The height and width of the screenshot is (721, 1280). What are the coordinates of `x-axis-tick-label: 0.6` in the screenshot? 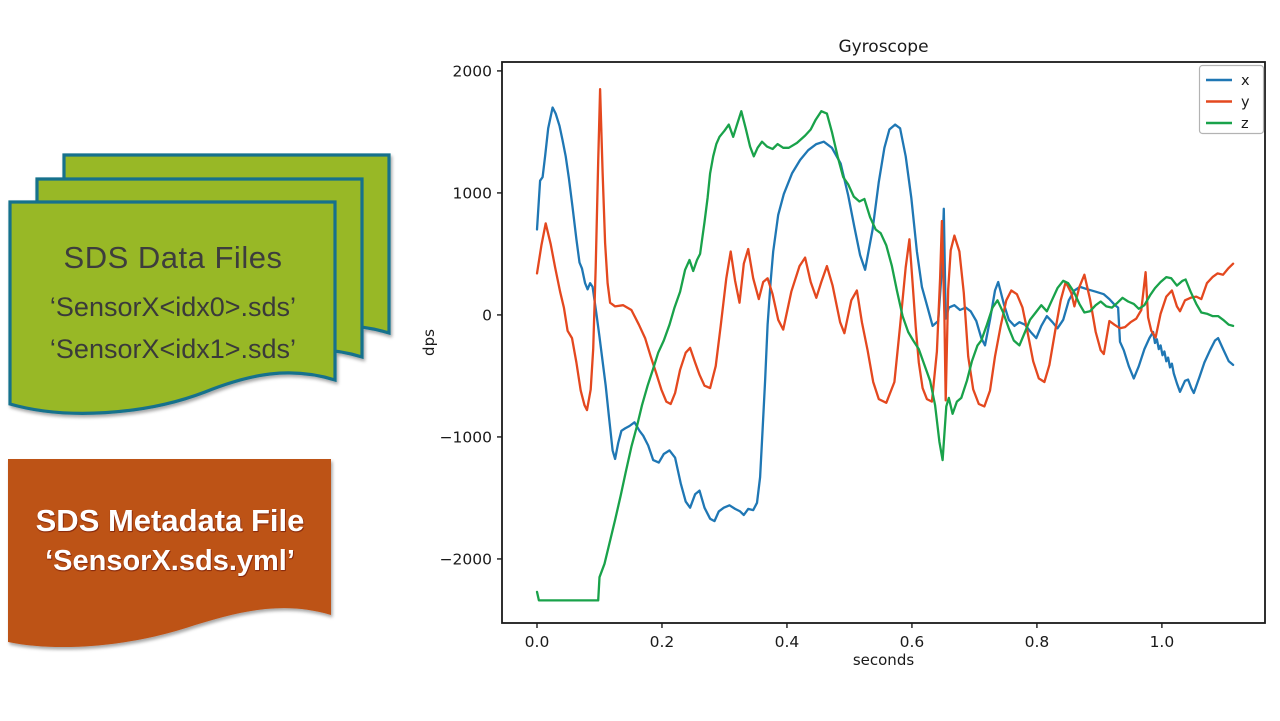 It's located at (912, 642).